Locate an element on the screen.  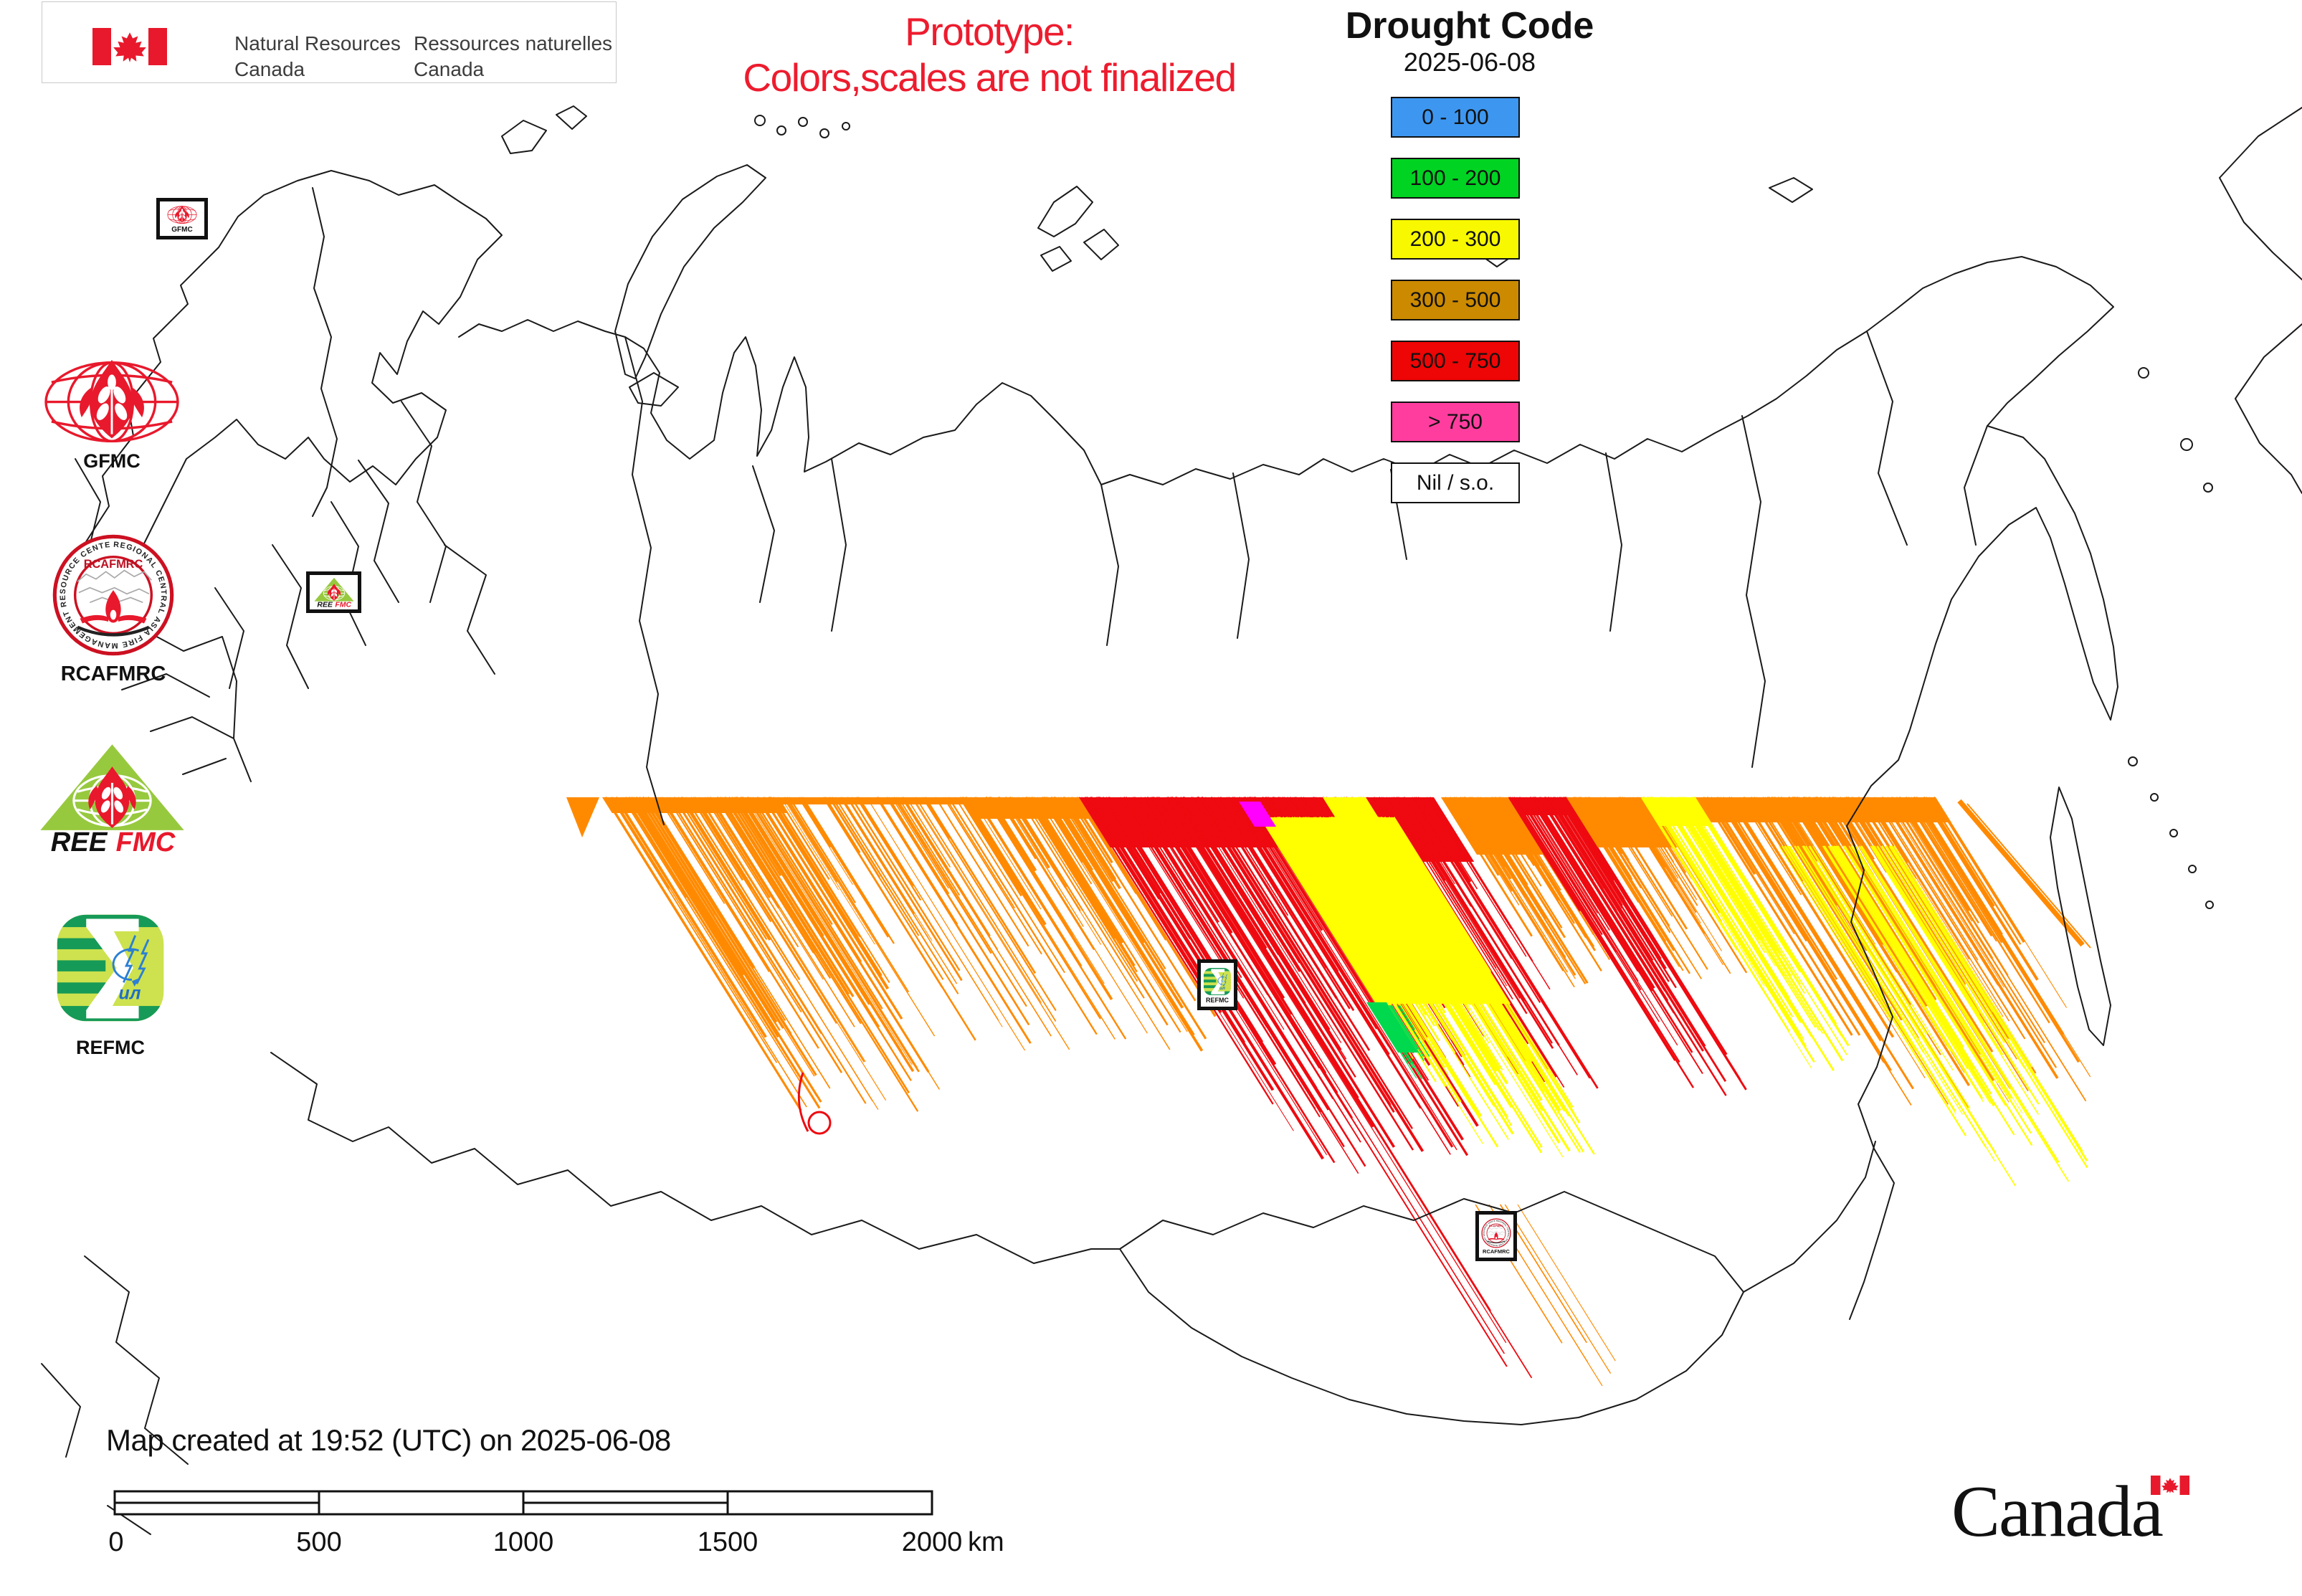
map-created-text: Map created at 19:52 (UTC) on 2025-06-08 is located at coordinates (388, 1440).